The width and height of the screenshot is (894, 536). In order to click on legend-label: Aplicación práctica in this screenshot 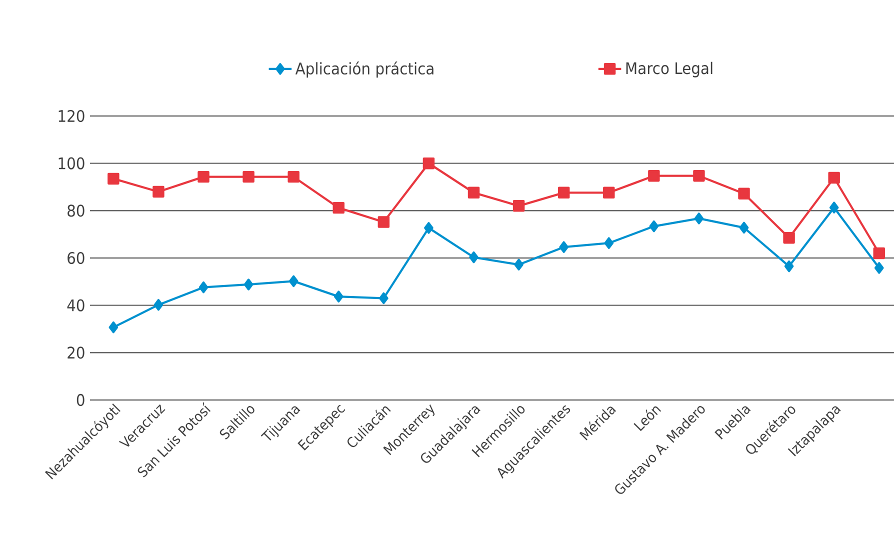, I will do `click(364, 70)`.